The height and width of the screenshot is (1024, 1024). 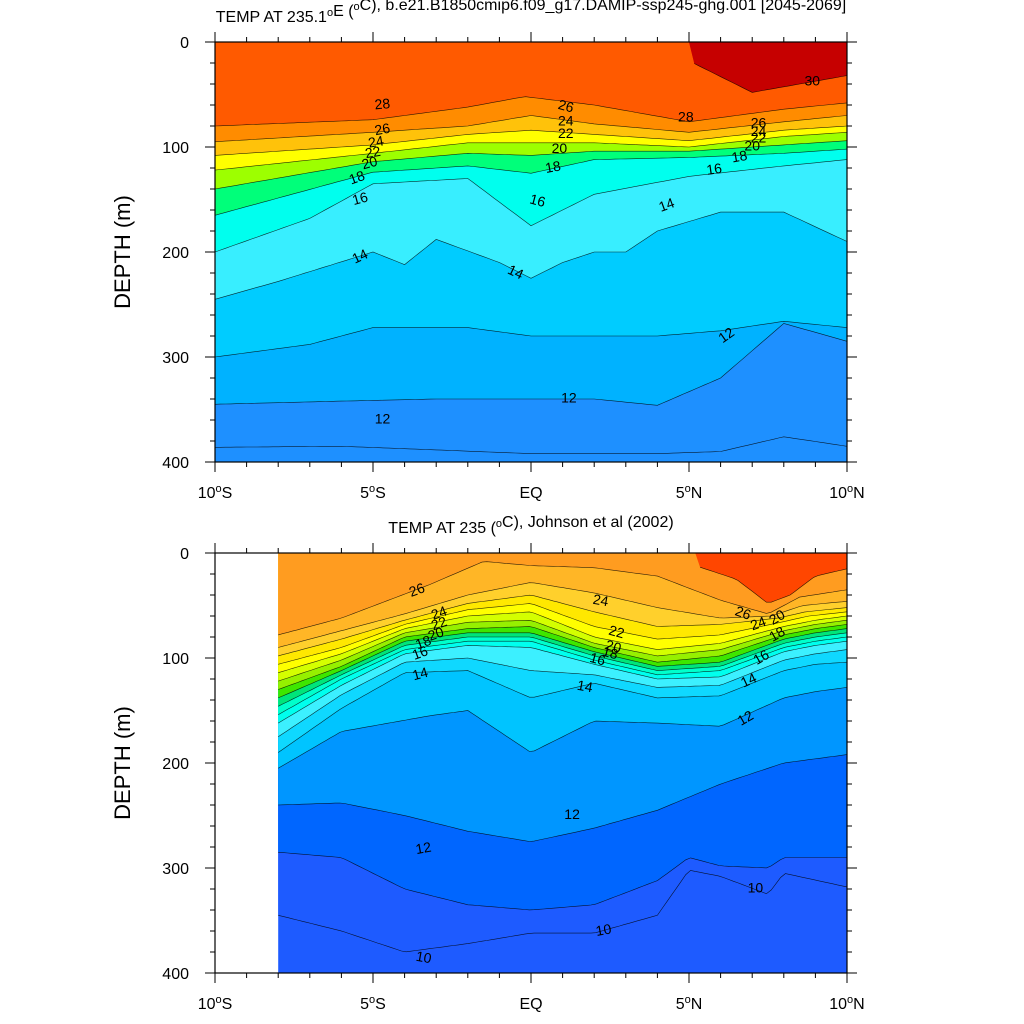 What do you see at coordinates (175, 253) in the screenshot?
I see `y-tick-label: 200` at bounding box center [175, 253].